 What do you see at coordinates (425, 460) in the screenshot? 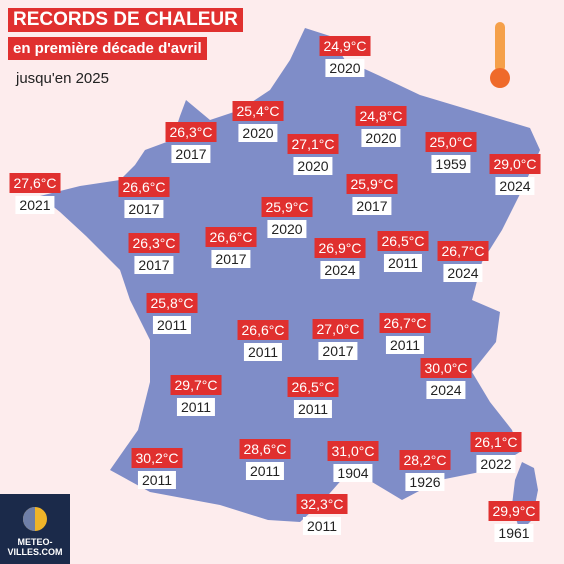
I see `record-temp: 28,2°C` at bounding box center [425, 460].